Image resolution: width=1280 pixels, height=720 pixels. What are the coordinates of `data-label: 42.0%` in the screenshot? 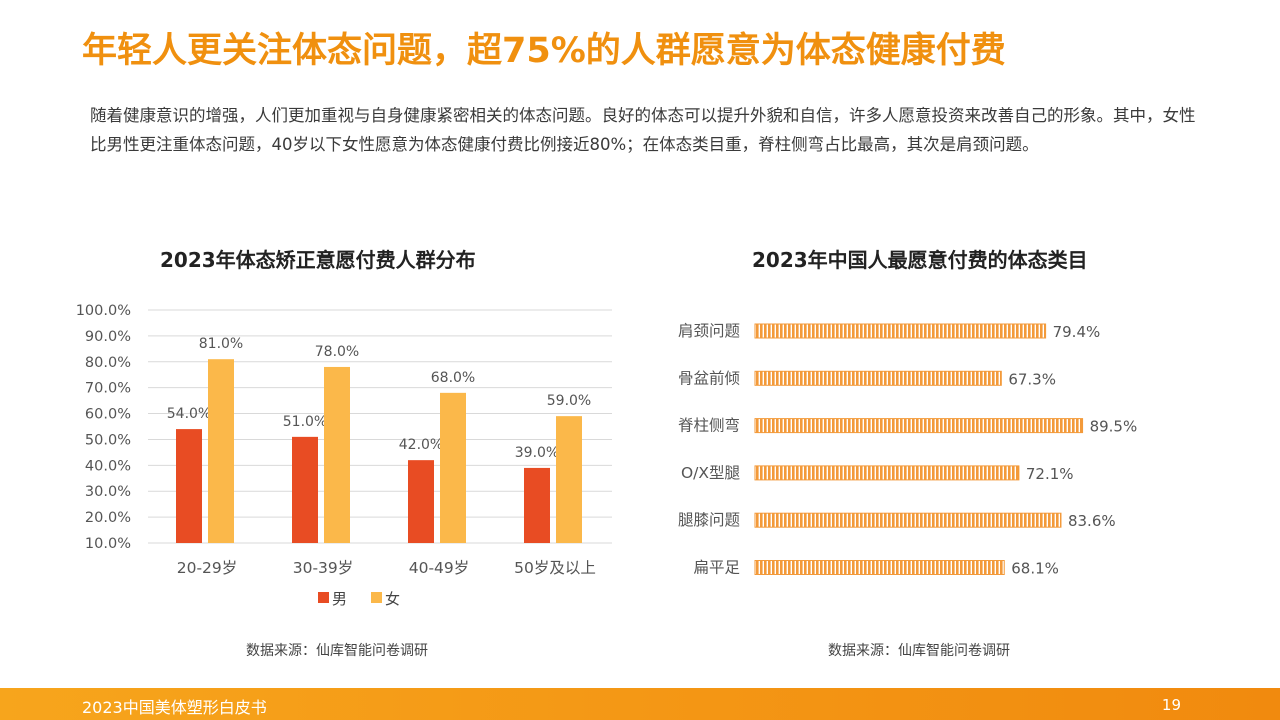 It's located at (421, 445).